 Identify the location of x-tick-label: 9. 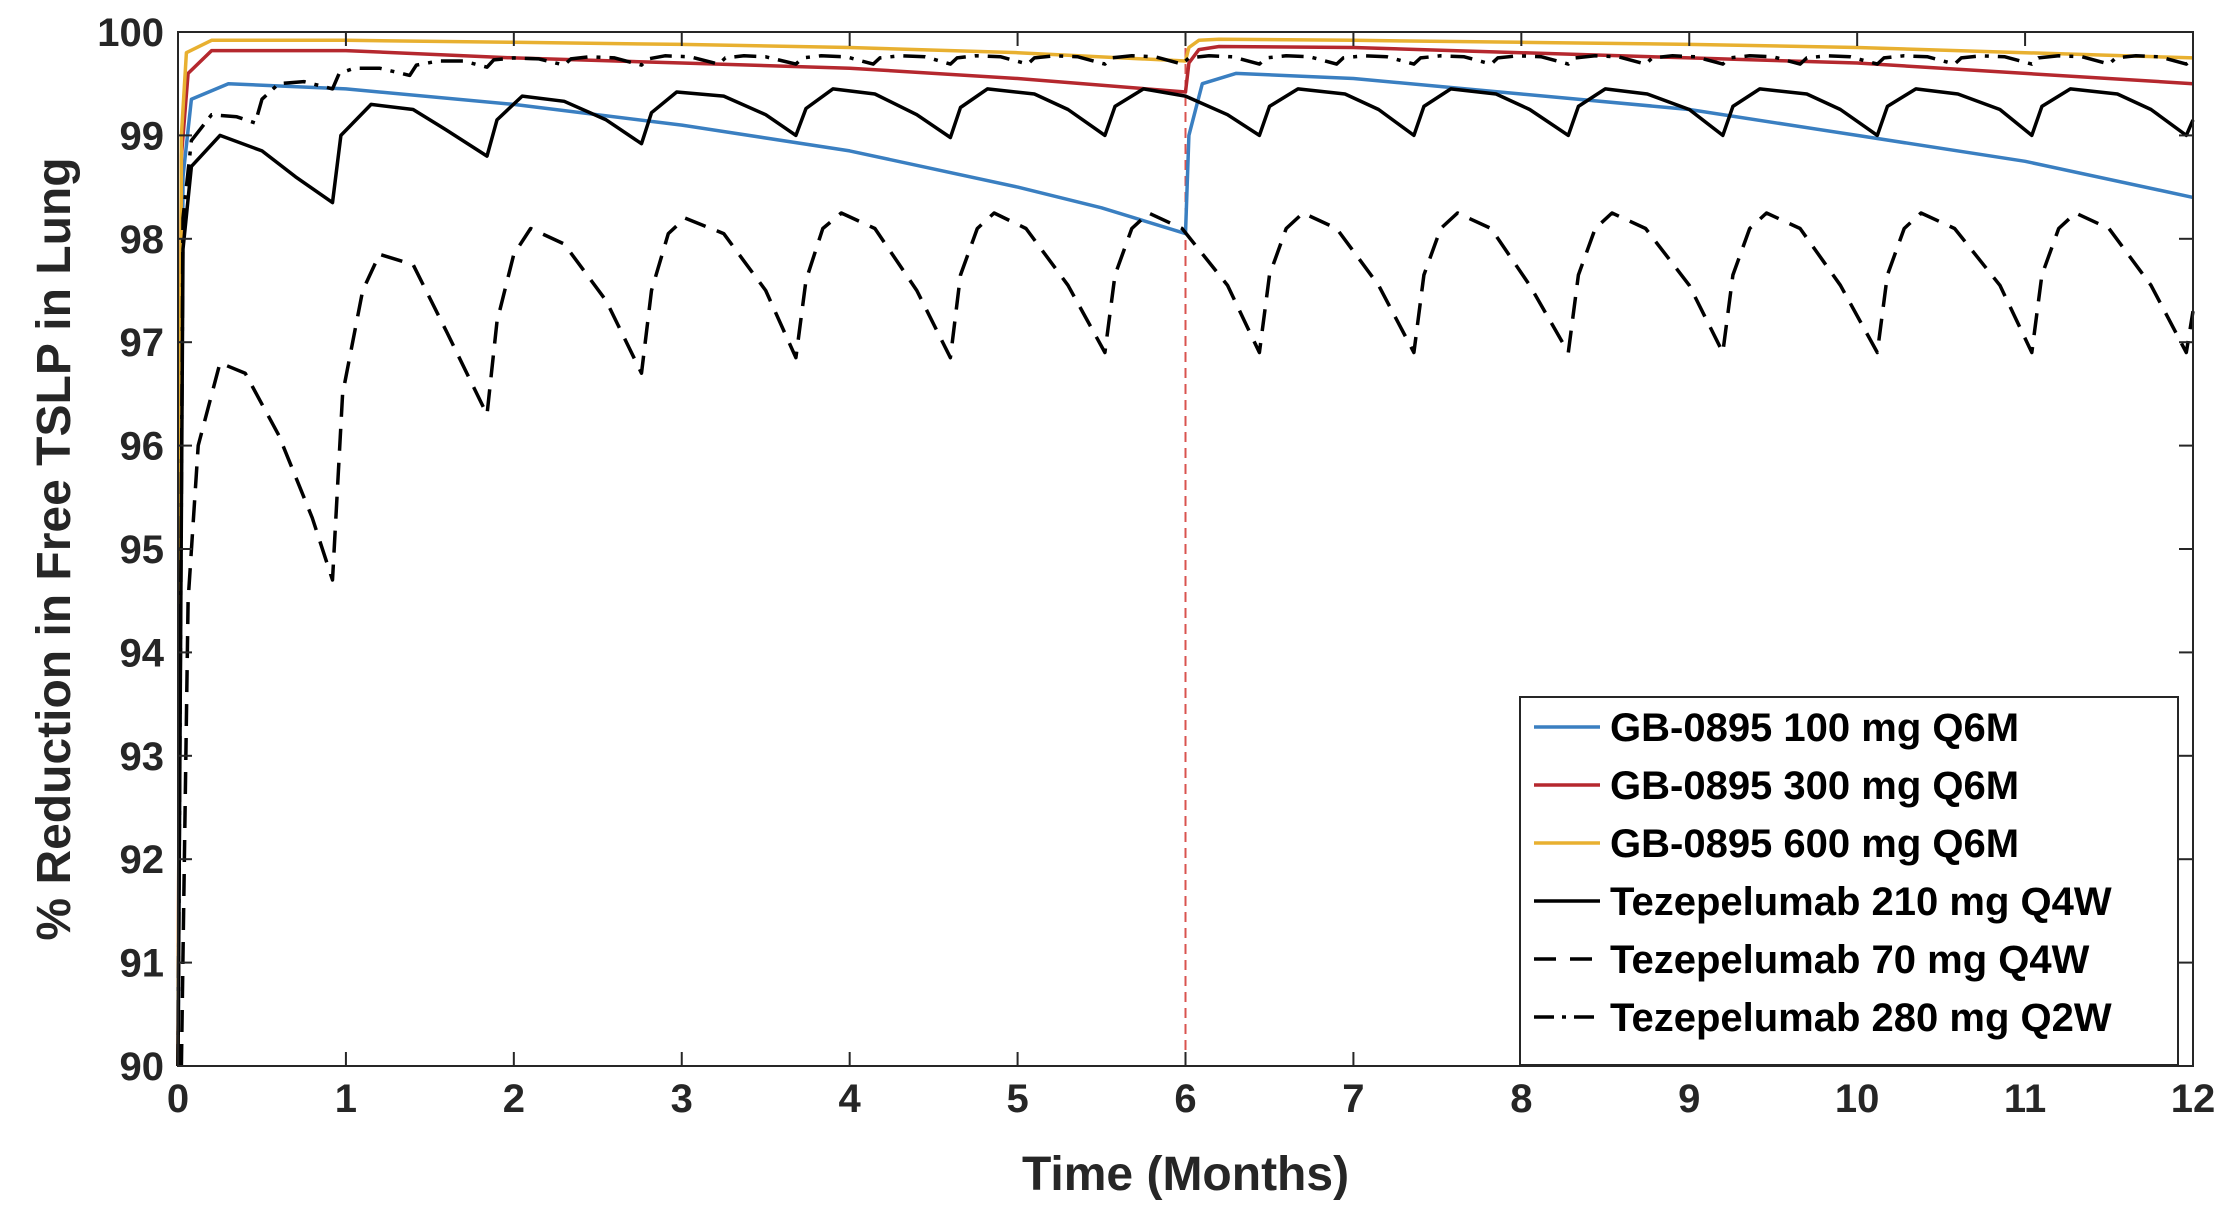
(1689, 1099).